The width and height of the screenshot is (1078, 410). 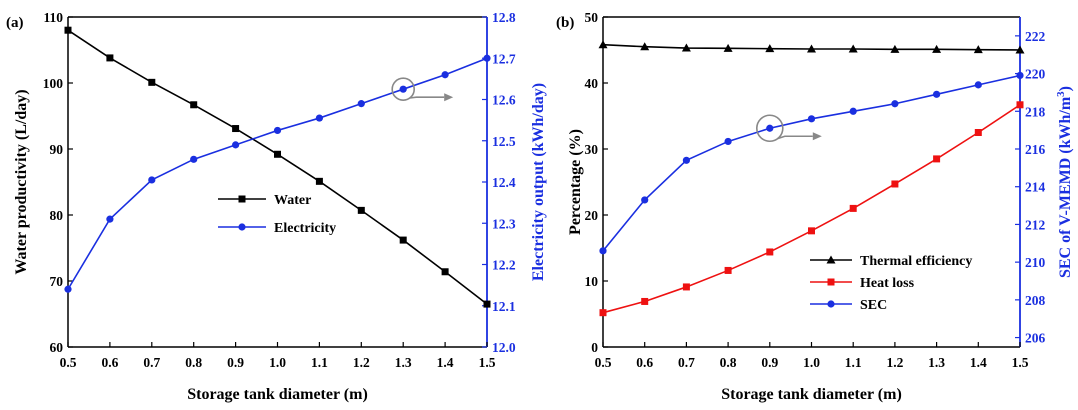 I want to click on left-y-tick-label: 40, so click(x=592, y=83).